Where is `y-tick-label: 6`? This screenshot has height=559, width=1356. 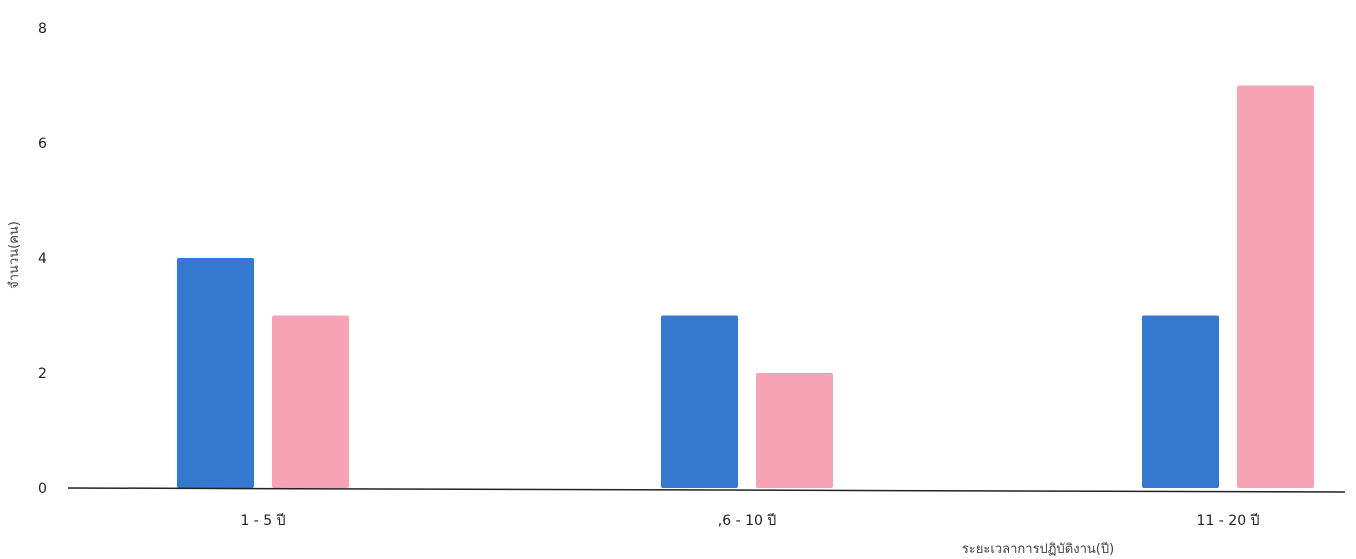
y-tick-label: 6 is located at coordinates (42, 144).